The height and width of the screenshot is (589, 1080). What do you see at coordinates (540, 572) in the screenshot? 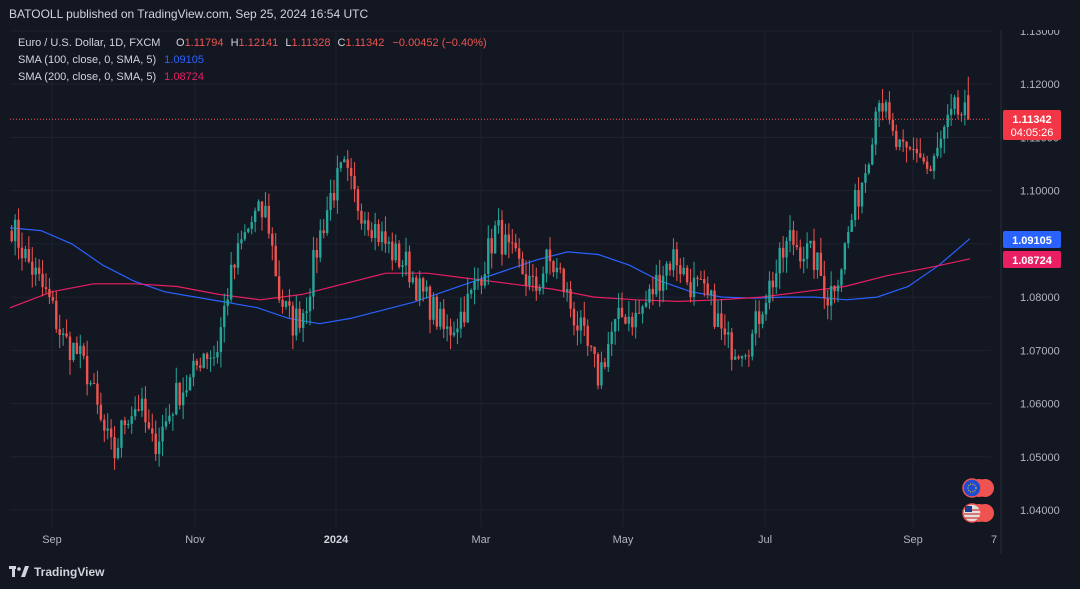
I see `bottom-bar` at bounding box center [540, 572].